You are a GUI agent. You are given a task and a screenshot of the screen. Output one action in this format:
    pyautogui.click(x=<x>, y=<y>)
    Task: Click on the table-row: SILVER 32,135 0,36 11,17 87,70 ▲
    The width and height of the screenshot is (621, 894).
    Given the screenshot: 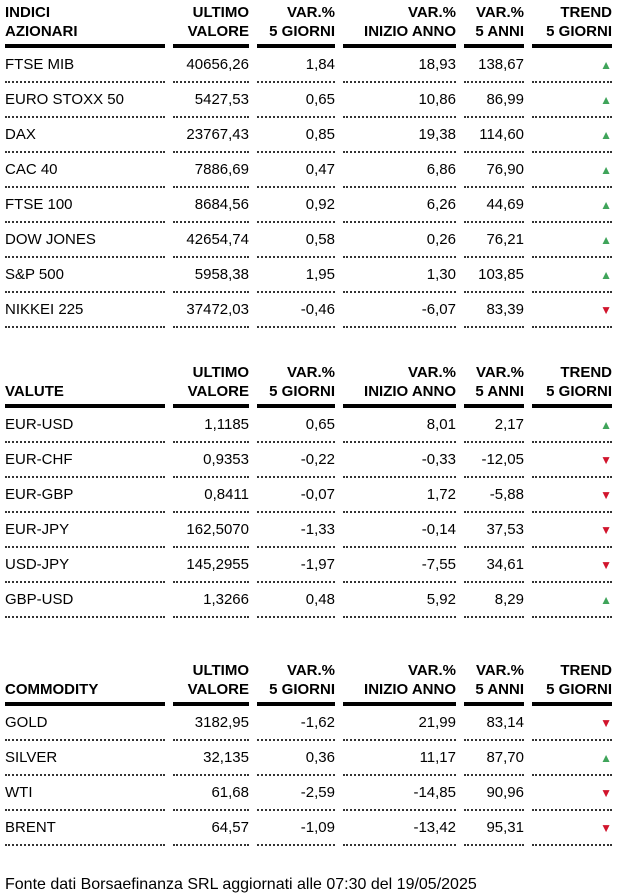 What is the action you would take?
    pyautogui.click(x=308, y=758)
    